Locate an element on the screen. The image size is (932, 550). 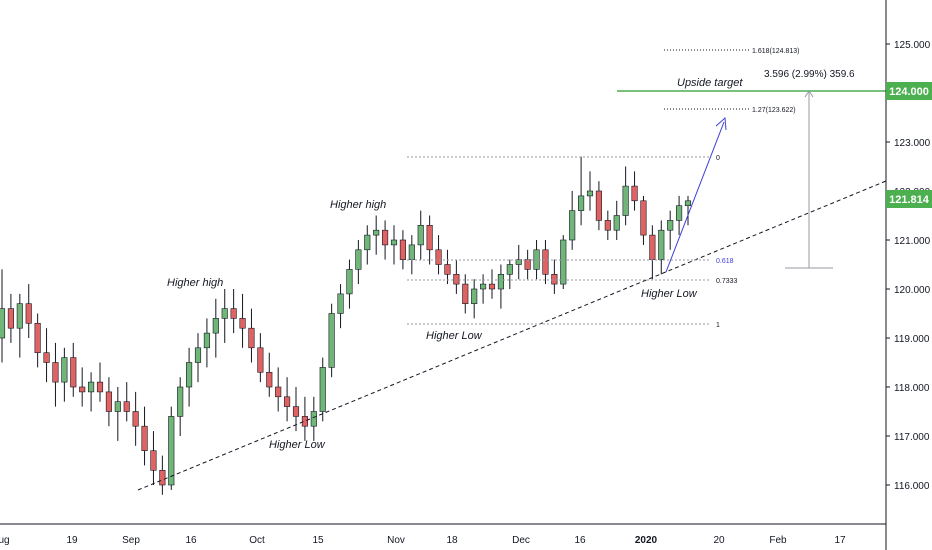
annotation-higher-high-2: Higher high is located at coordinates (358, 205).